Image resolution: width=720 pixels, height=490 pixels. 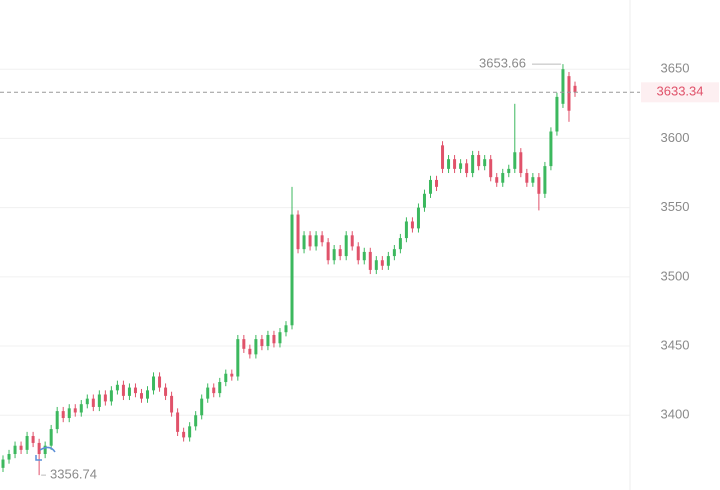 What do you see at coordinates (502, 63) in the screenshot?
I see `max-label: 3653.66` at bounding box center [502, 63].